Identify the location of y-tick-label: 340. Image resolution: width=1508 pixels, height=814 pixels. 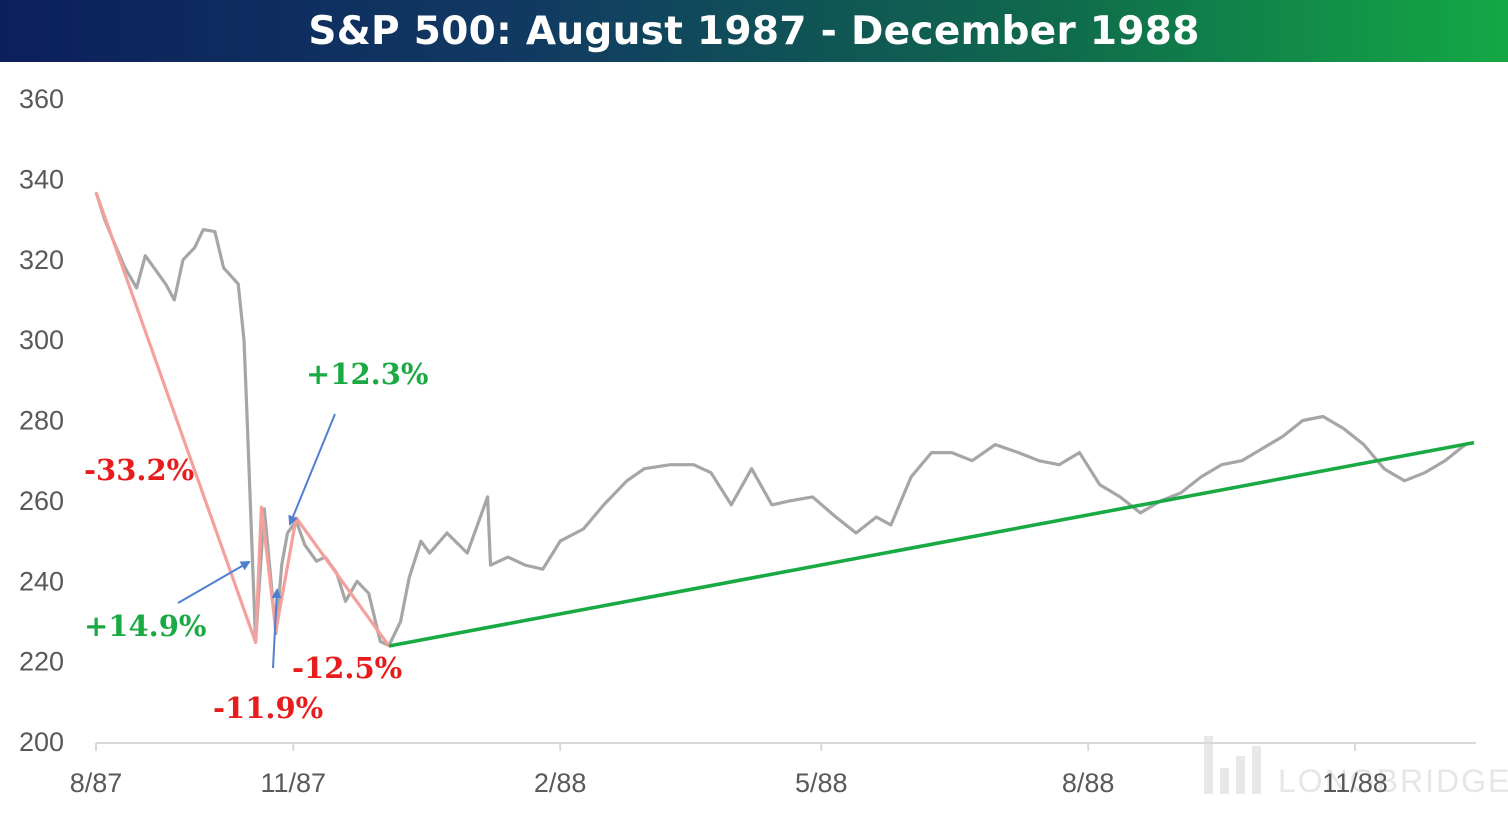
(41, 179).